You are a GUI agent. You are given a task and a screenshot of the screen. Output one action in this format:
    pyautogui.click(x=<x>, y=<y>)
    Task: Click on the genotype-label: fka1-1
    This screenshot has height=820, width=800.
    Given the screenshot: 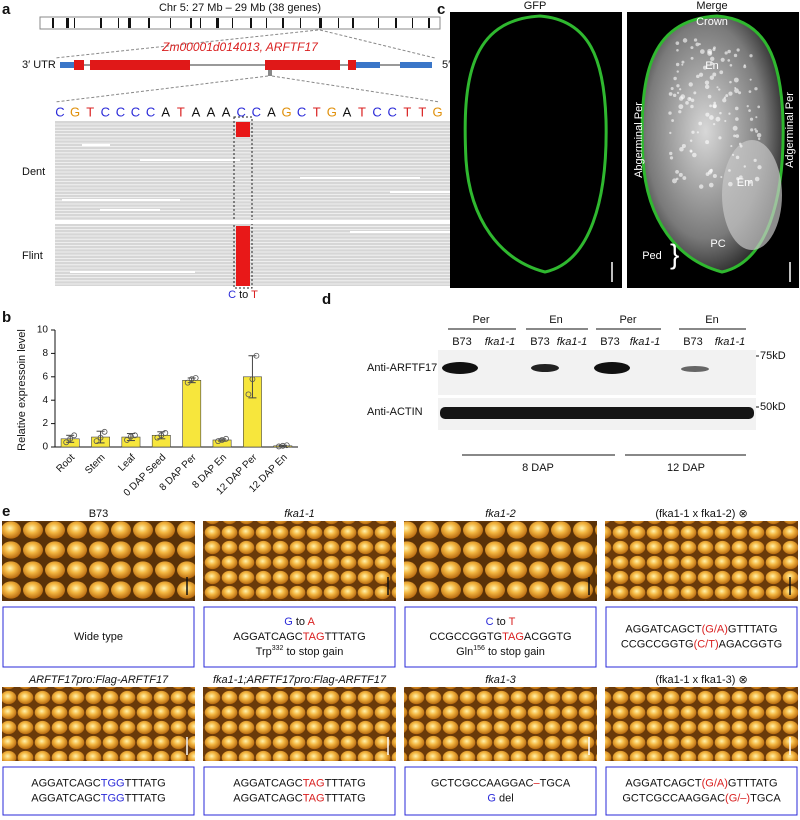 What is the action you would take?
    pyautogui.click(x=500, y=342)
    